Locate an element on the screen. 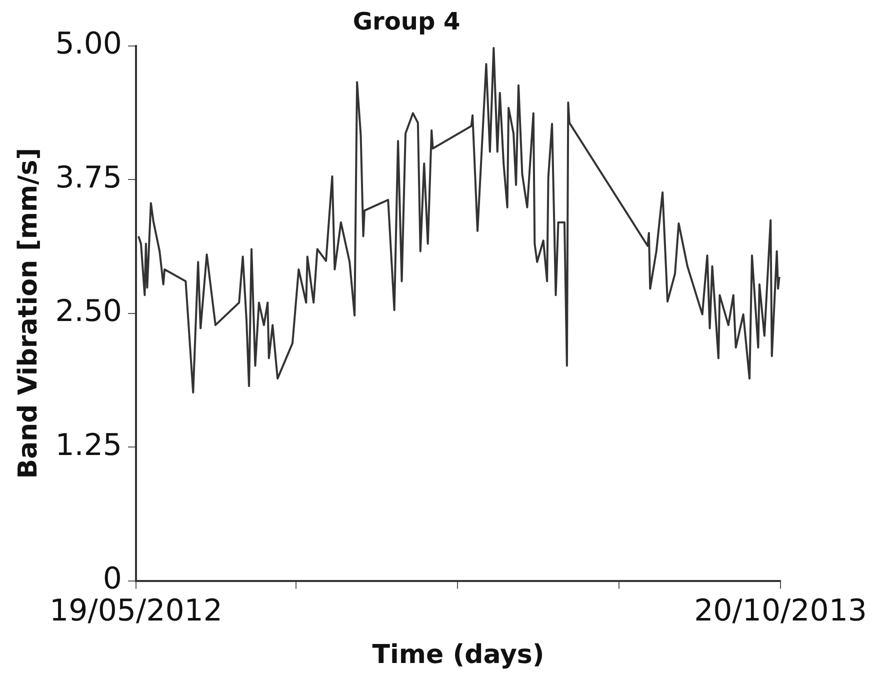  y-tick-label: 1.25 is located at coordinates (88, 445).